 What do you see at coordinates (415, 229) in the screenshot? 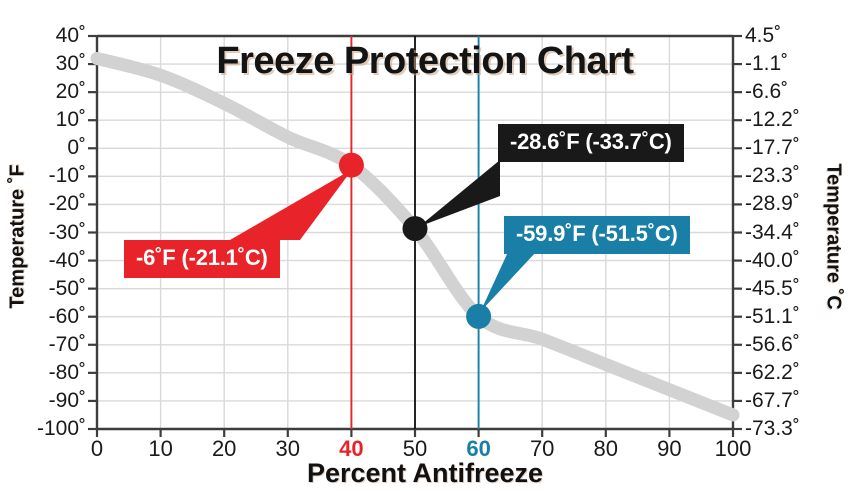
I see `black-marker` at bounding box center [415, 229].